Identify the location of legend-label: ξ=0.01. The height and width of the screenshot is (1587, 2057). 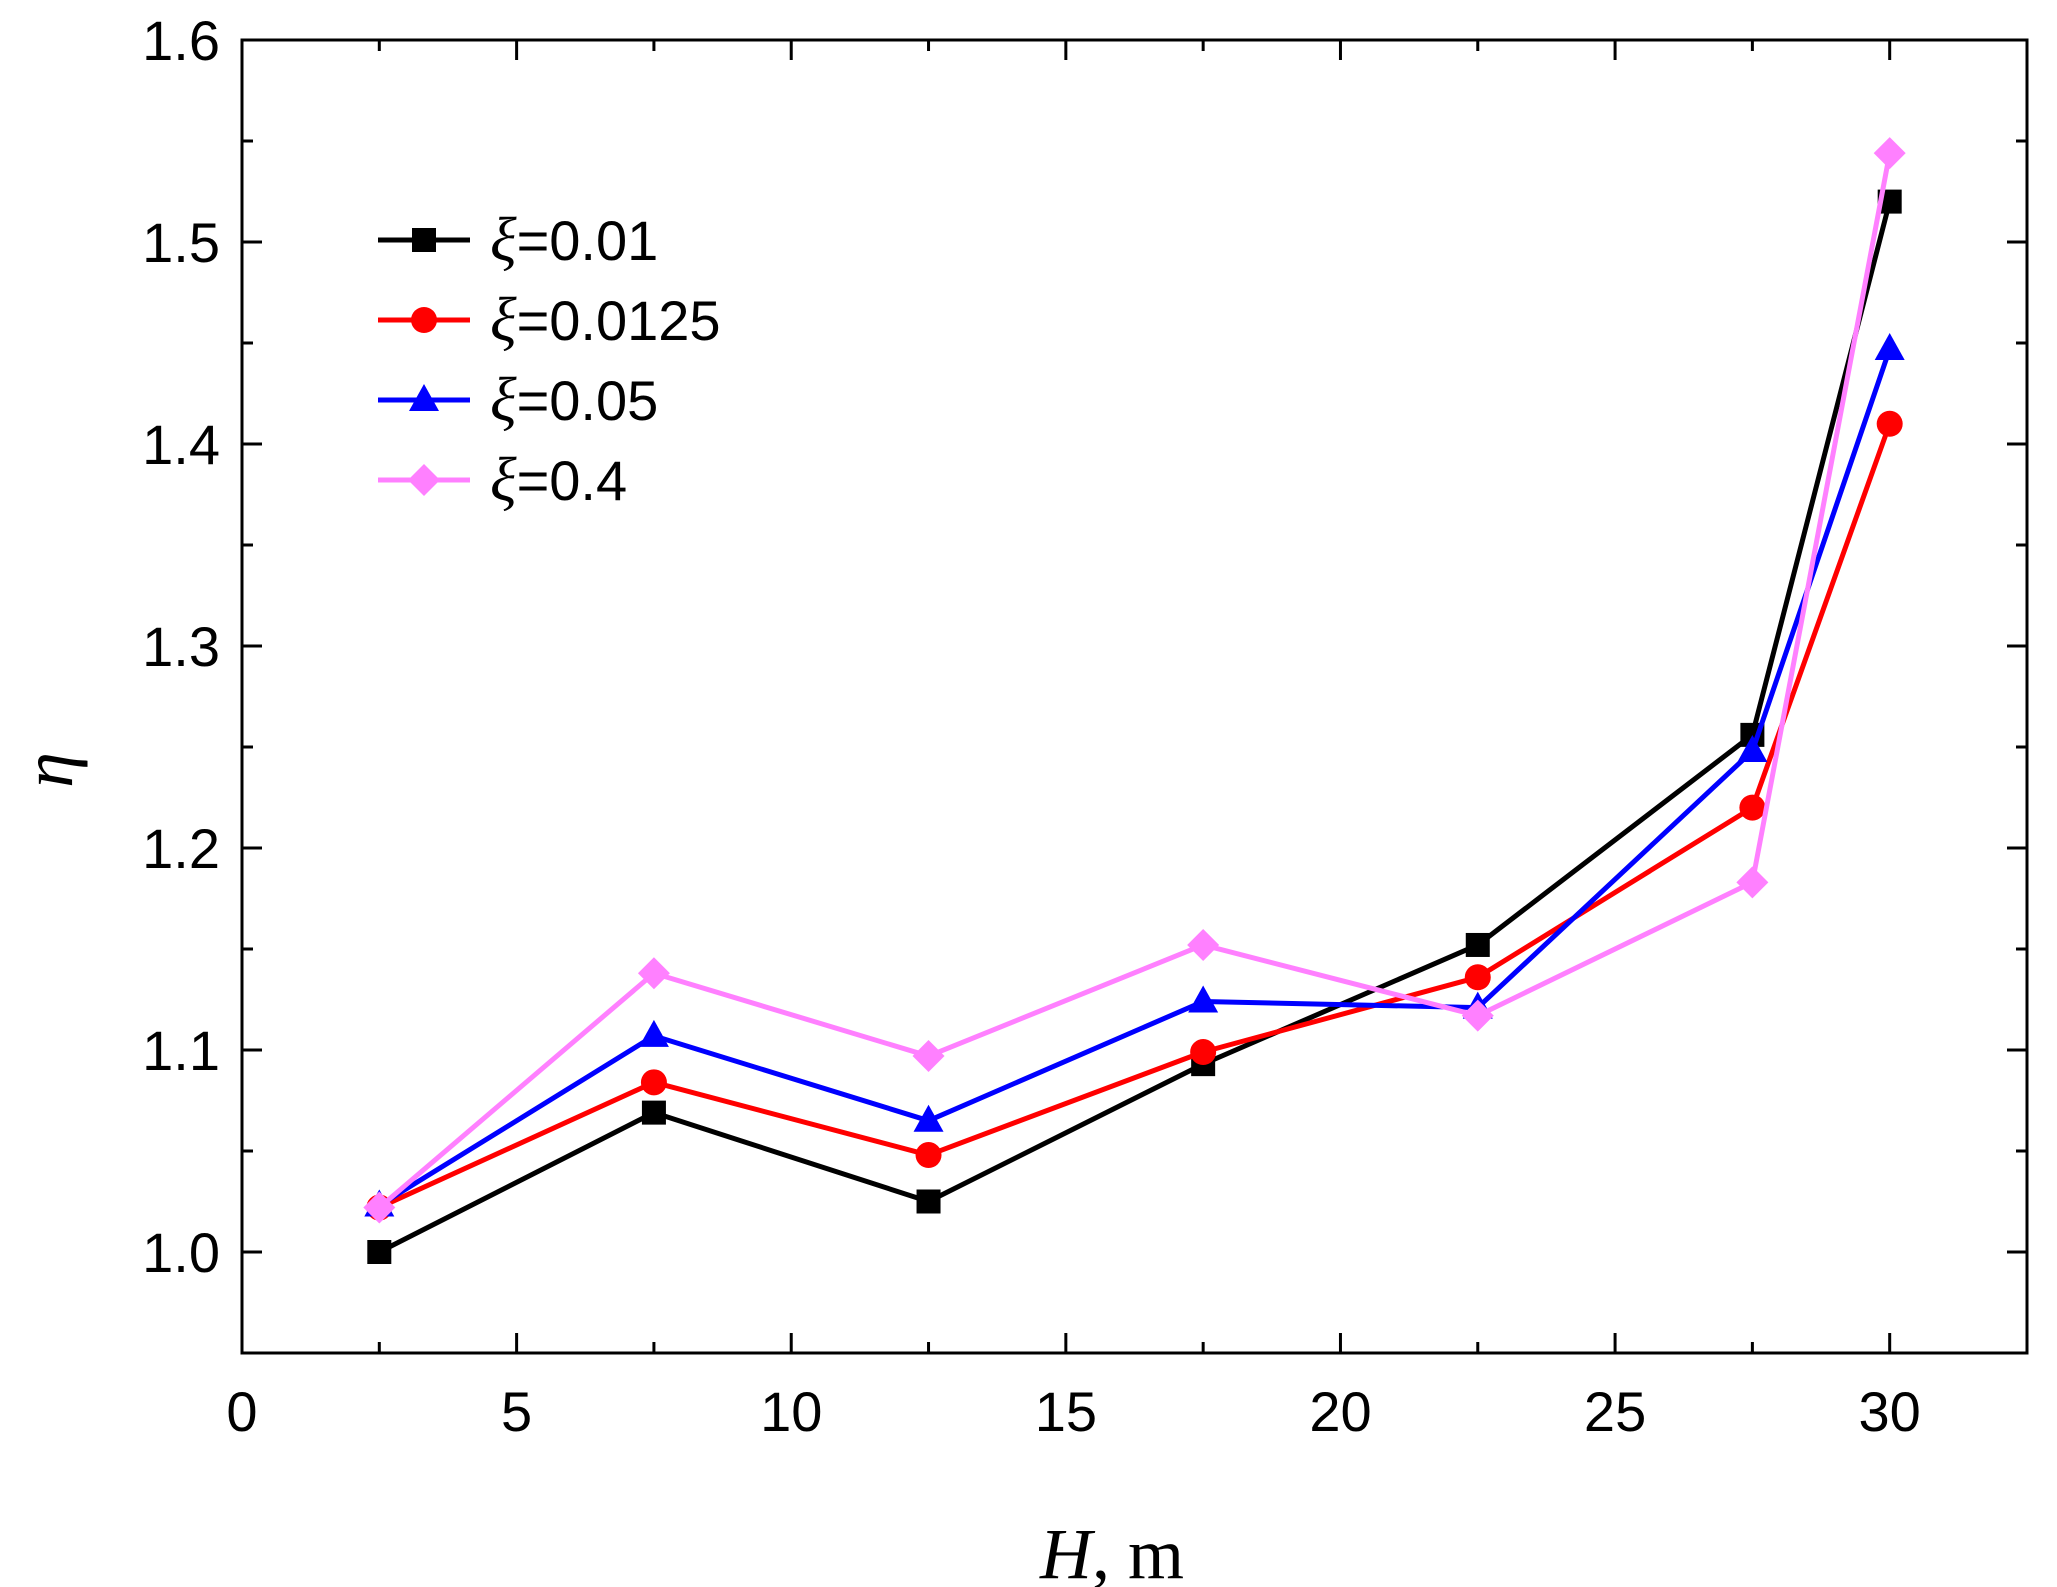
(574, 240).